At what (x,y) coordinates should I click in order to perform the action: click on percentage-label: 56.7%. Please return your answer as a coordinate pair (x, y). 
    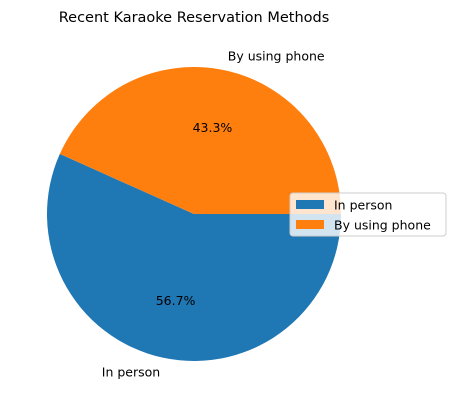
    Looking at the image, I should click on (176, 300).